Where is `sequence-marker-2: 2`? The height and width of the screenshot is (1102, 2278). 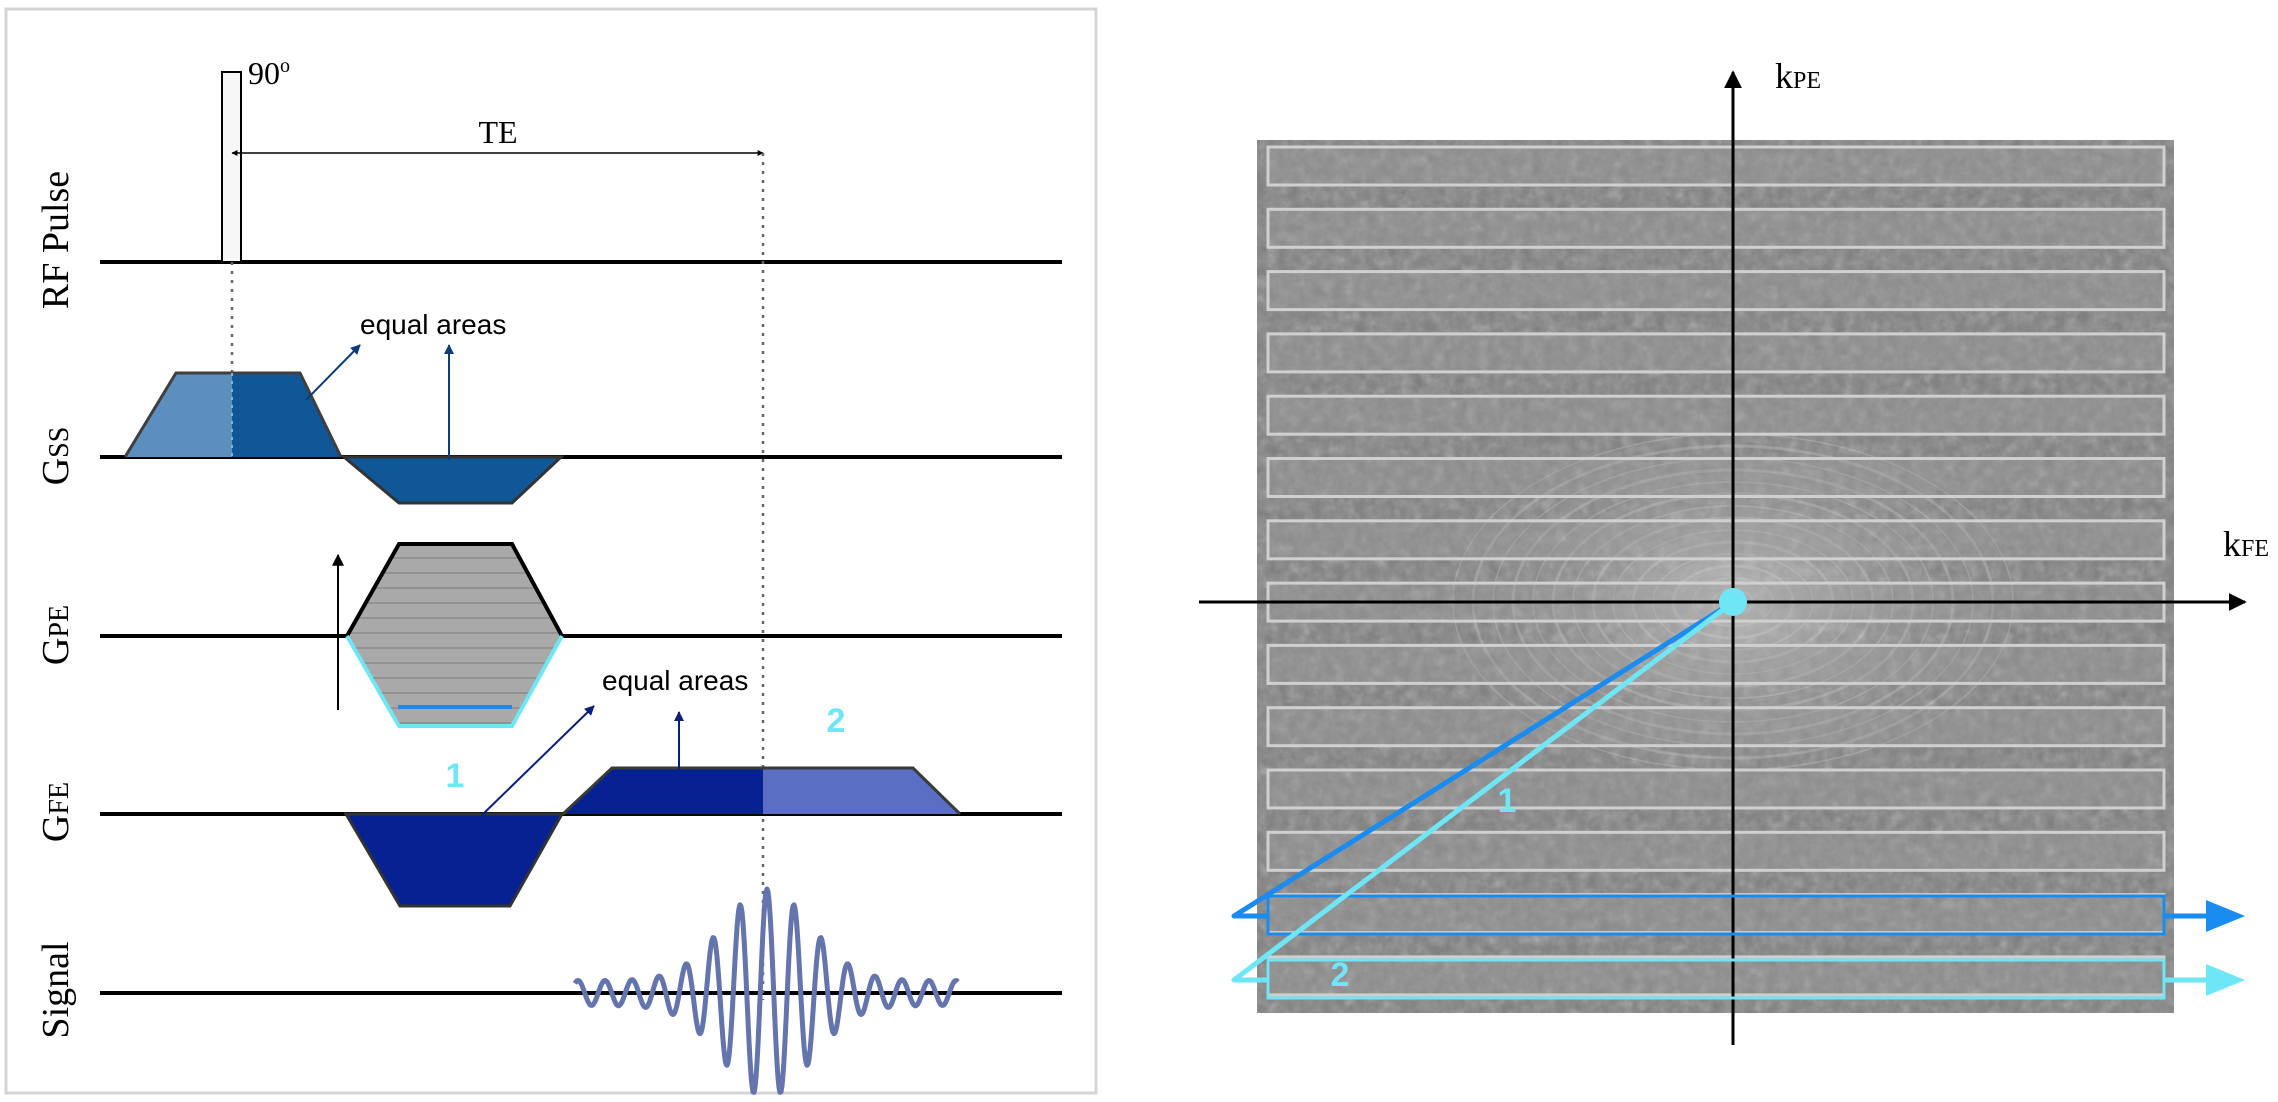 sequence-marker-2: 2 is located at coordinates (836, 721).